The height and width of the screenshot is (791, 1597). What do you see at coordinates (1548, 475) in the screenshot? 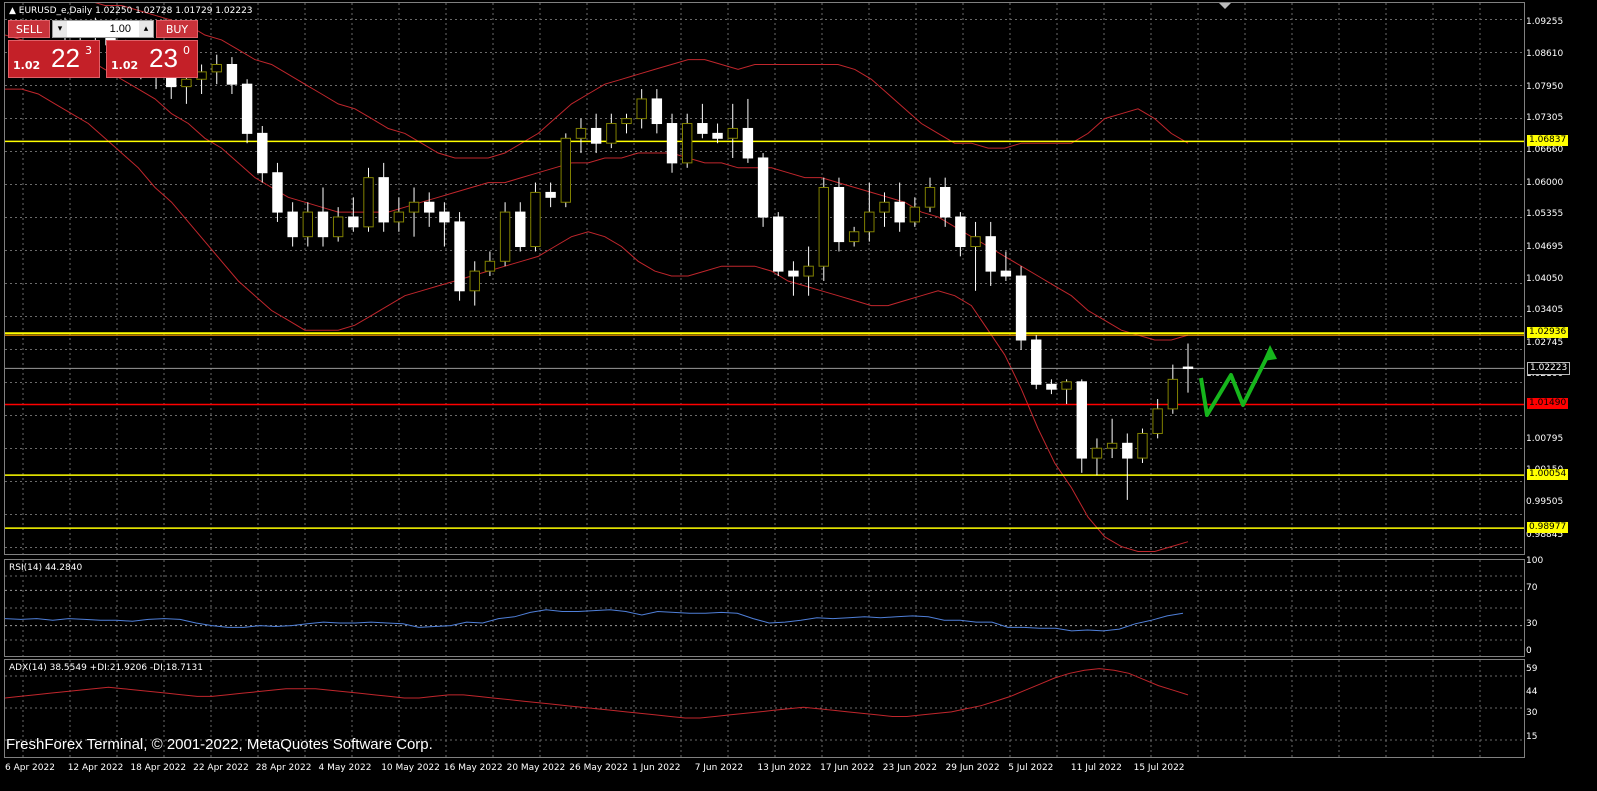
I see `price-level-tag: 1.00054` at bounding box center [1548, 475].